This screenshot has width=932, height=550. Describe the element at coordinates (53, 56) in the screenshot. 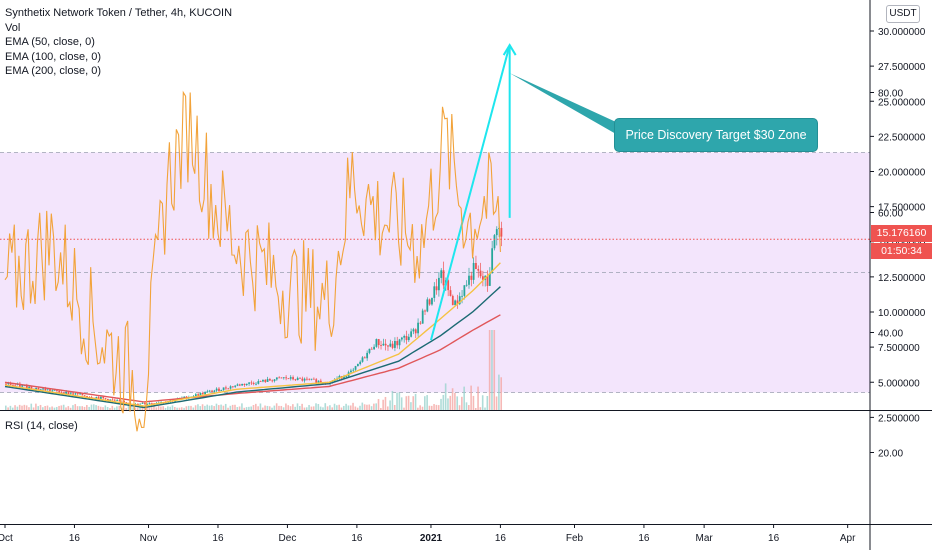

I see `ema100-label: EMA (100, close, 0)` at that location.